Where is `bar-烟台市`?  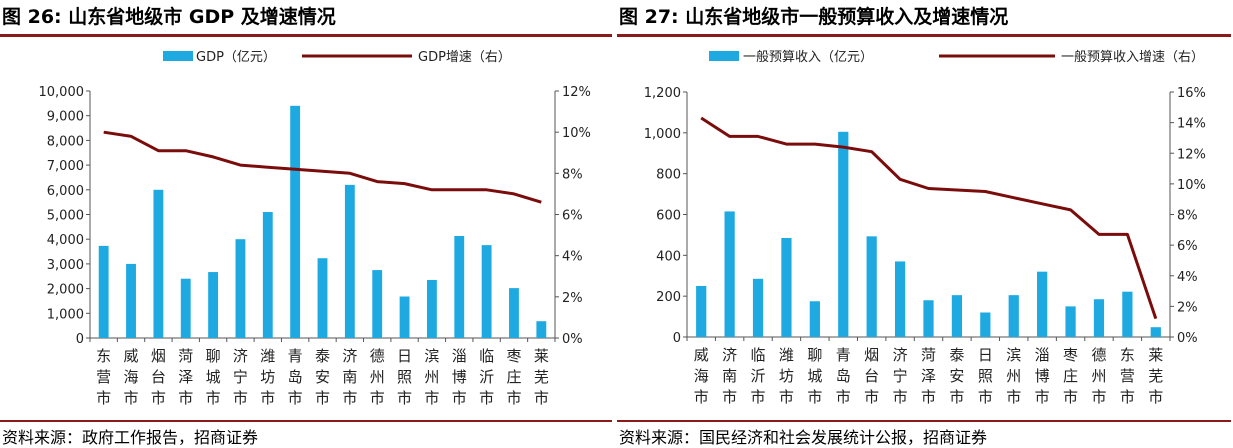
bar-烟台市 is located at coordinates (158, 264).